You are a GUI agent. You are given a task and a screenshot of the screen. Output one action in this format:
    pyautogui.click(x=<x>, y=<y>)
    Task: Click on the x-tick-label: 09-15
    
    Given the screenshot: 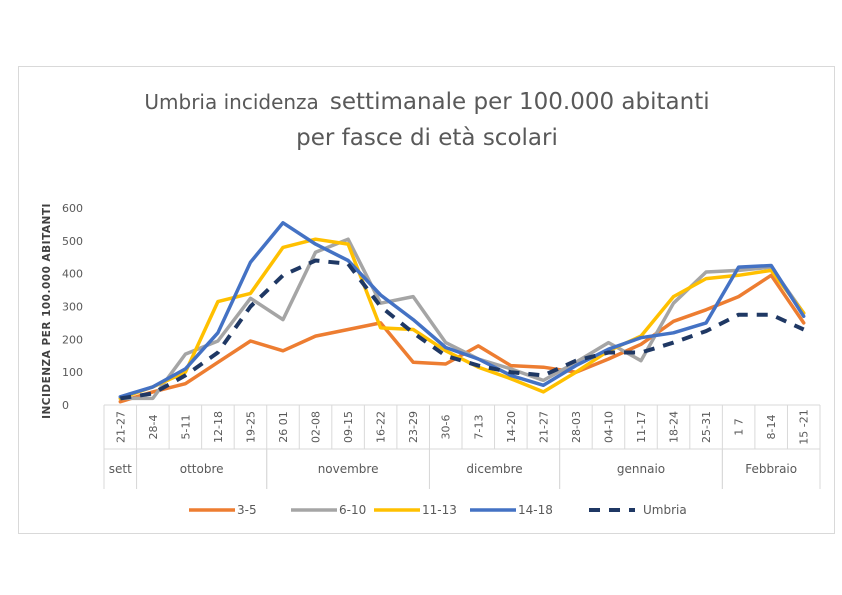 What is the action you would take?
    pyautogui.click(x=348, y=427)
    